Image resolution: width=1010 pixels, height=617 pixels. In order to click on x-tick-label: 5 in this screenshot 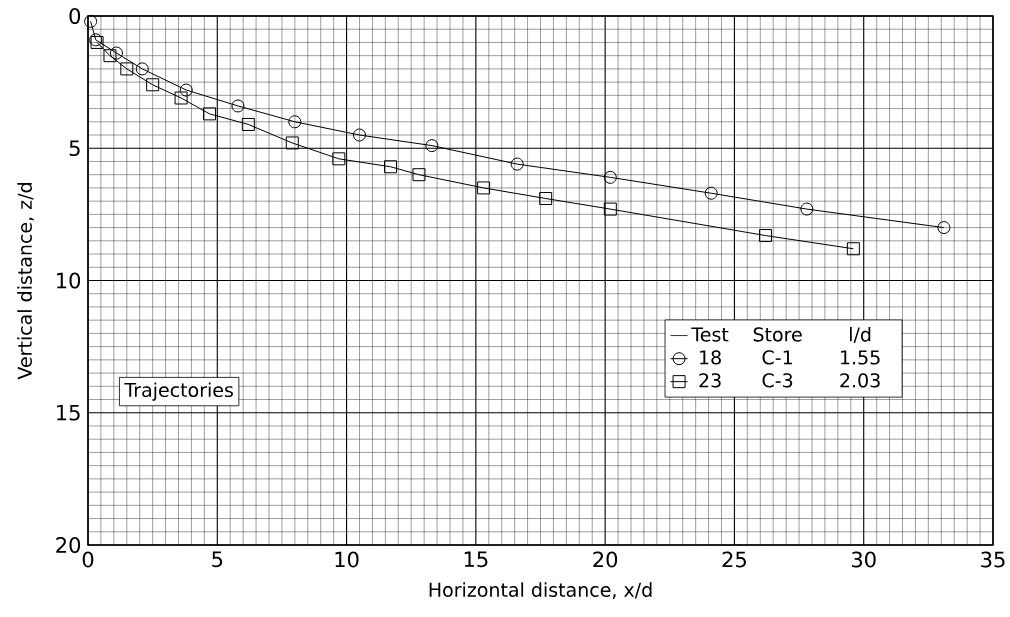, I will do `click(217, 559)`.